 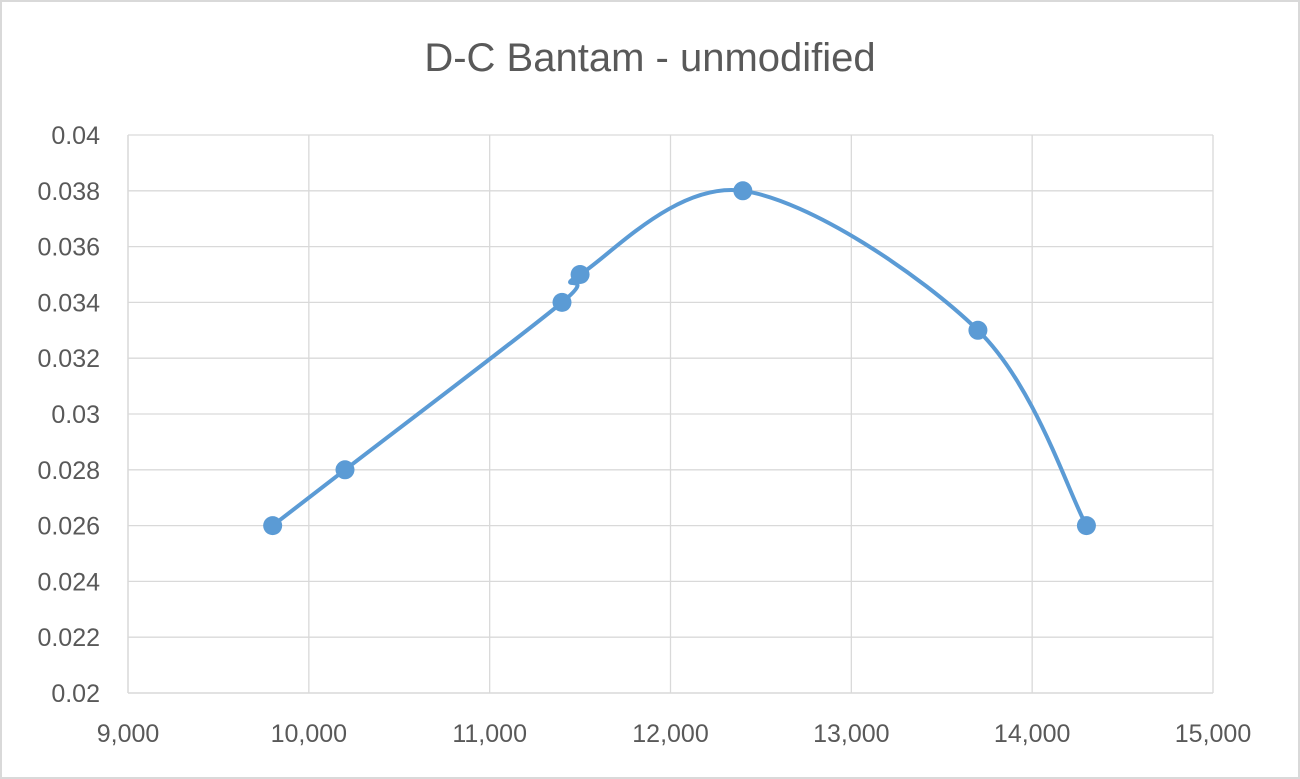 I want to click on x-tick-label: 14,000, so click(x=1032, y=734).